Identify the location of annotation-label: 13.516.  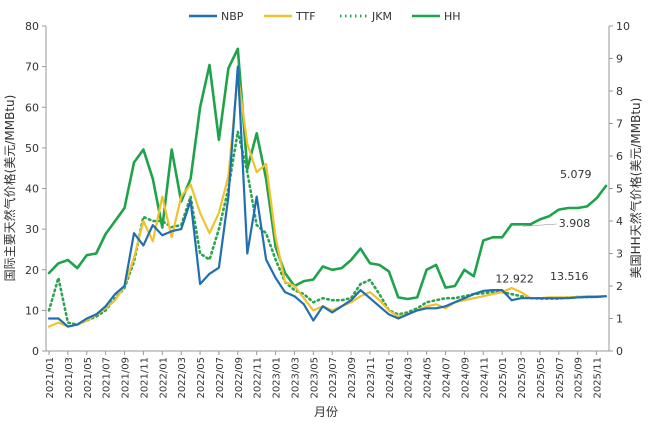
(569, 276).